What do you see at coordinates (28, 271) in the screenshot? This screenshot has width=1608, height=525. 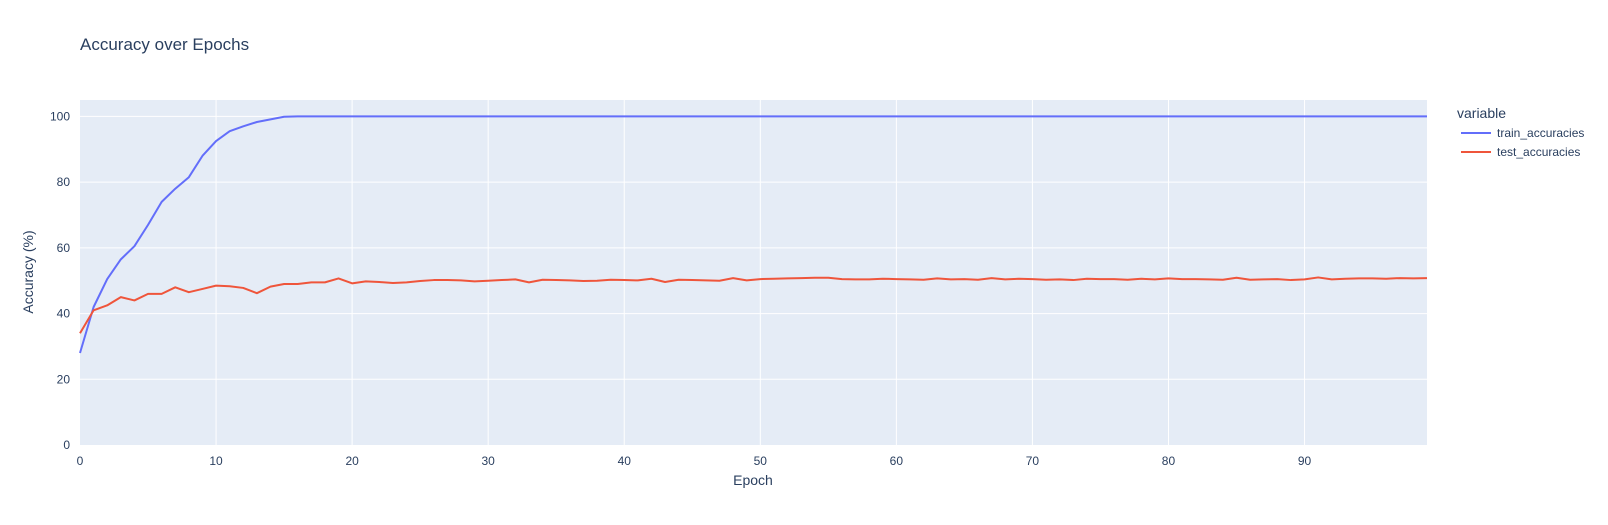 I see `y-axis-title: Accuracy (%)` at bounding box center [28, 271].